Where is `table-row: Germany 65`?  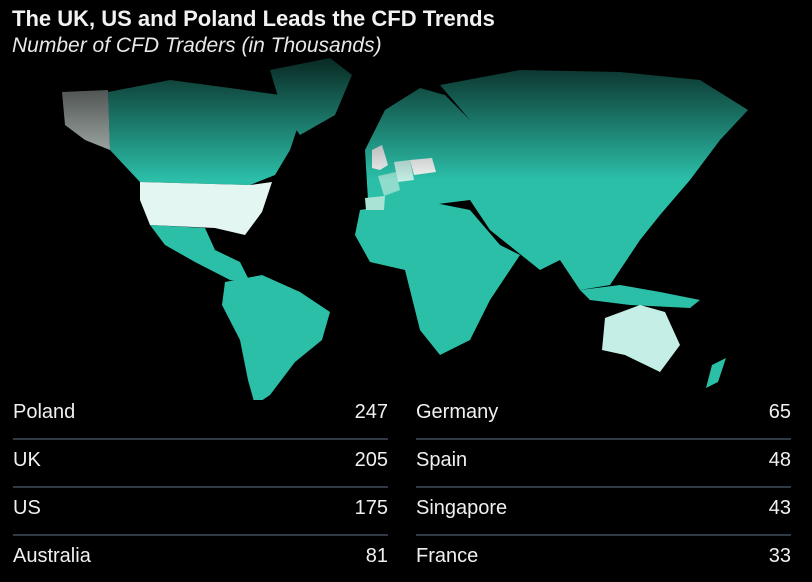
table-row: Germany 65 is located at coordinates (603, 416).